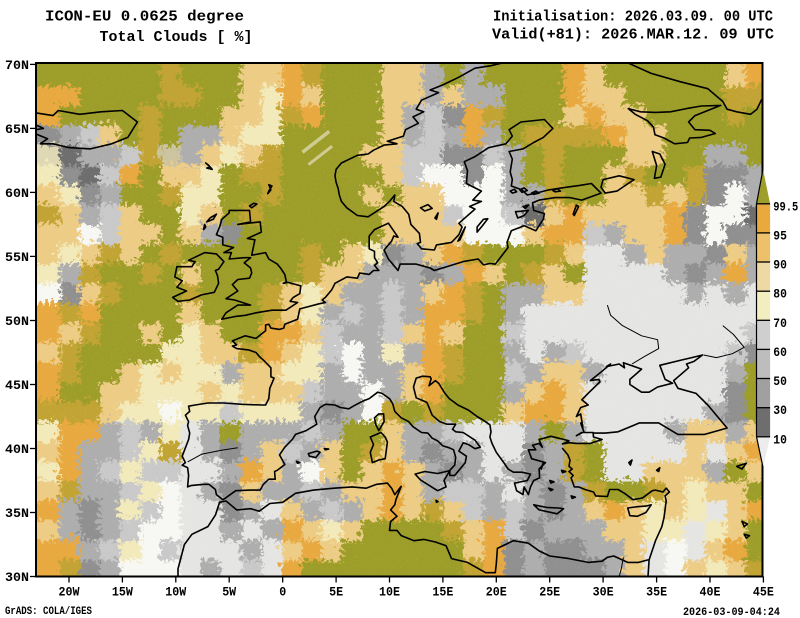 The width and height of the screenshot is (800, 618). What do you see at coordinates (282, 592) in the screenshot?
I see `svg-text: 0` at bounding box center [282, 592].